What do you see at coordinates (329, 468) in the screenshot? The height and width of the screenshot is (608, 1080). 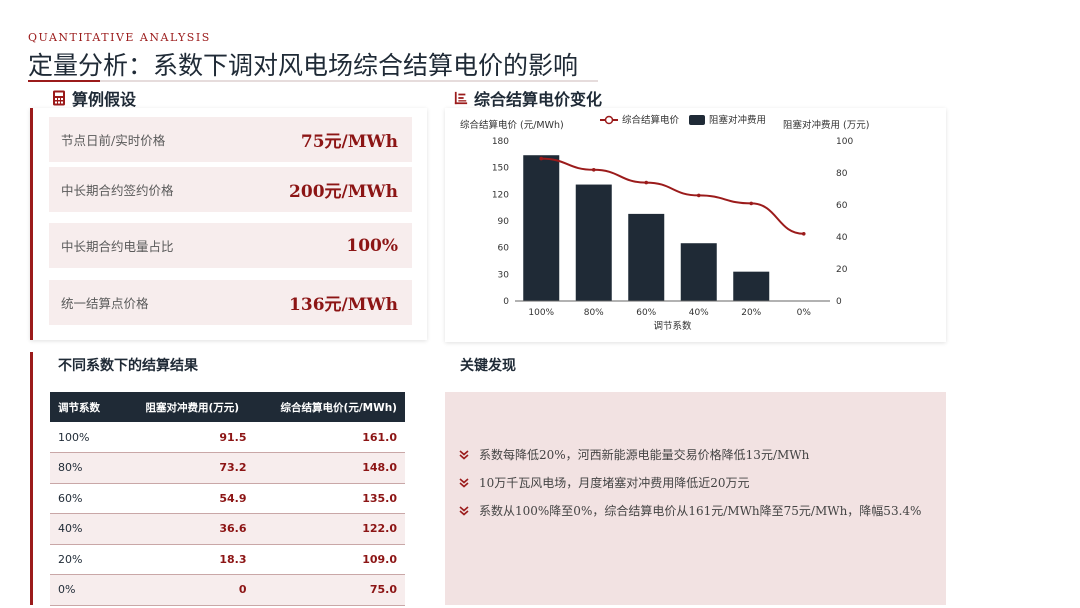 I see `settlement-price-cell: 148.0` at bounding box center [329, 468].